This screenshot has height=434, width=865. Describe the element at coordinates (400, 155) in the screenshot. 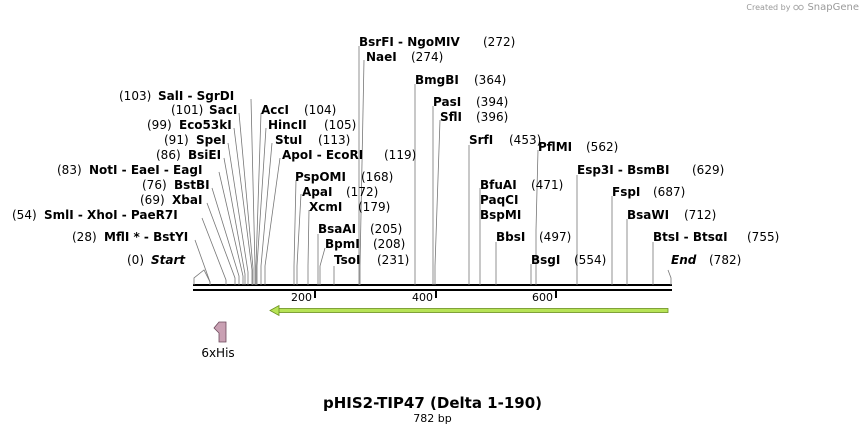

I see `site-pos-ecori: (119)` at that location.